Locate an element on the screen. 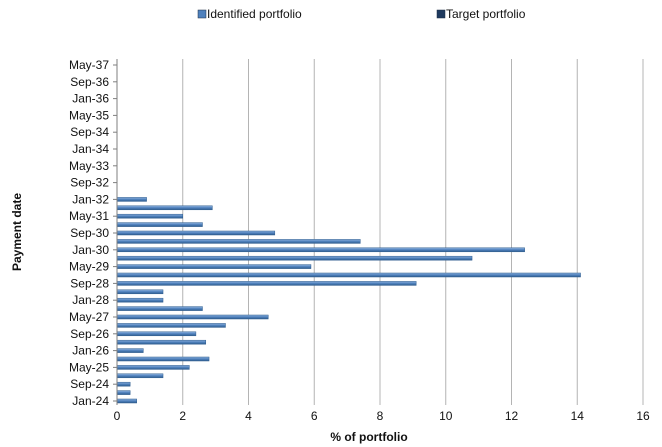  y-tick-label: Sep-36 is located at coordinates (89, 82).